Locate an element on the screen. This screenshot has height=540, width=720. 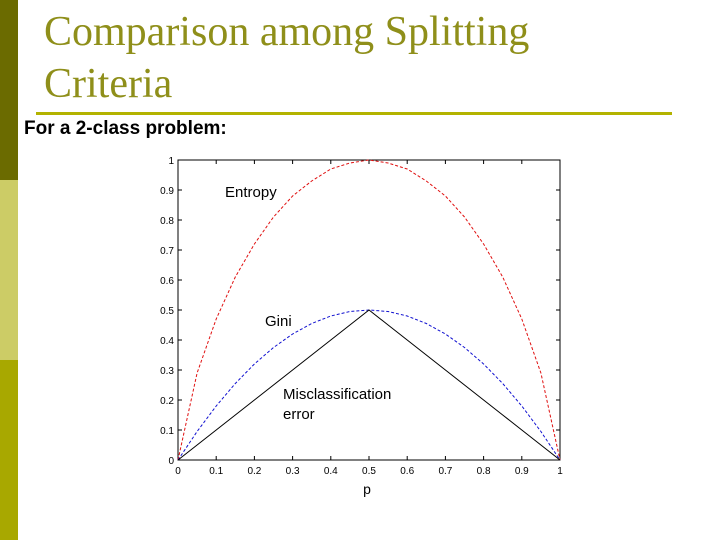
title-underline is located at coordinates (354, 113).